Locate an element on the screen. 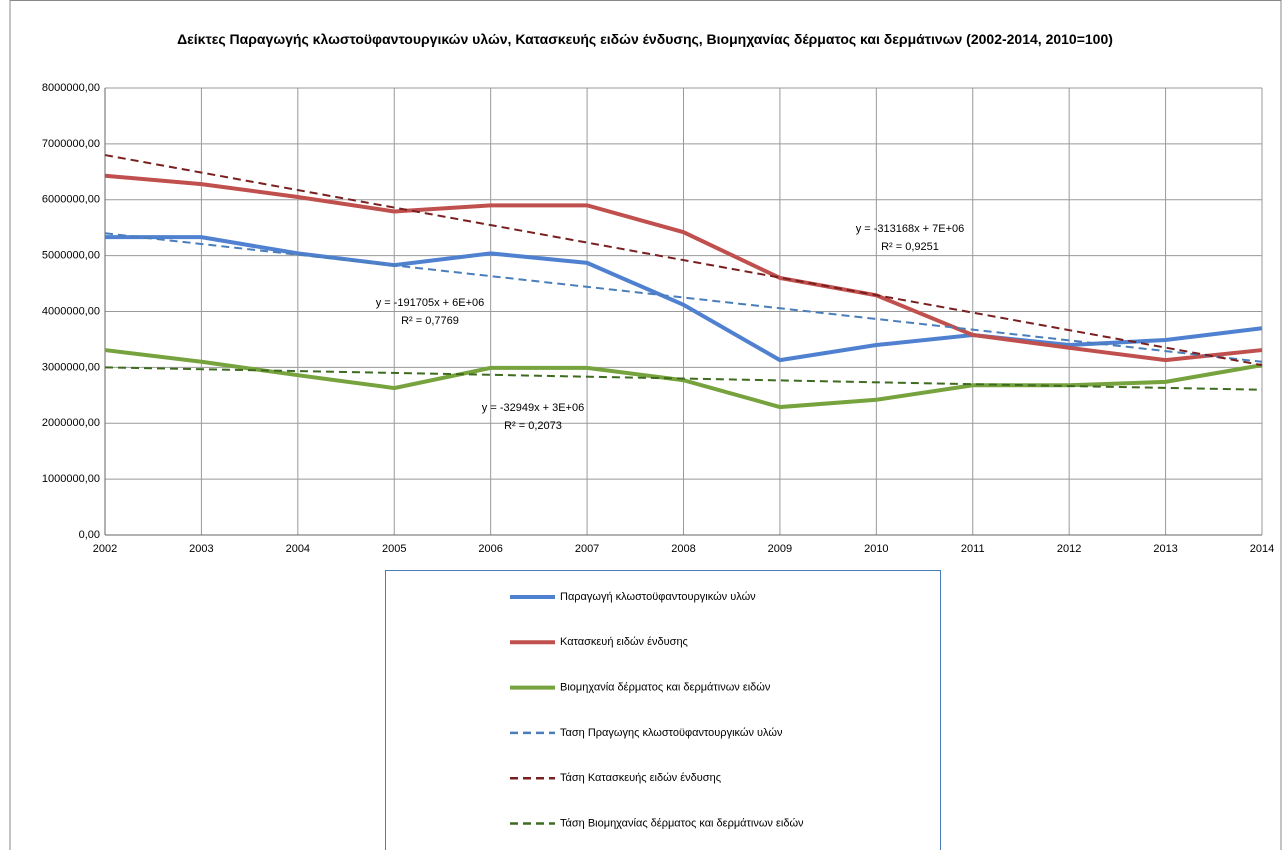 This screenshot has width=1282, height=850. annotation: y = -32949x + 3E+06 is located at coordinates (533, 408).